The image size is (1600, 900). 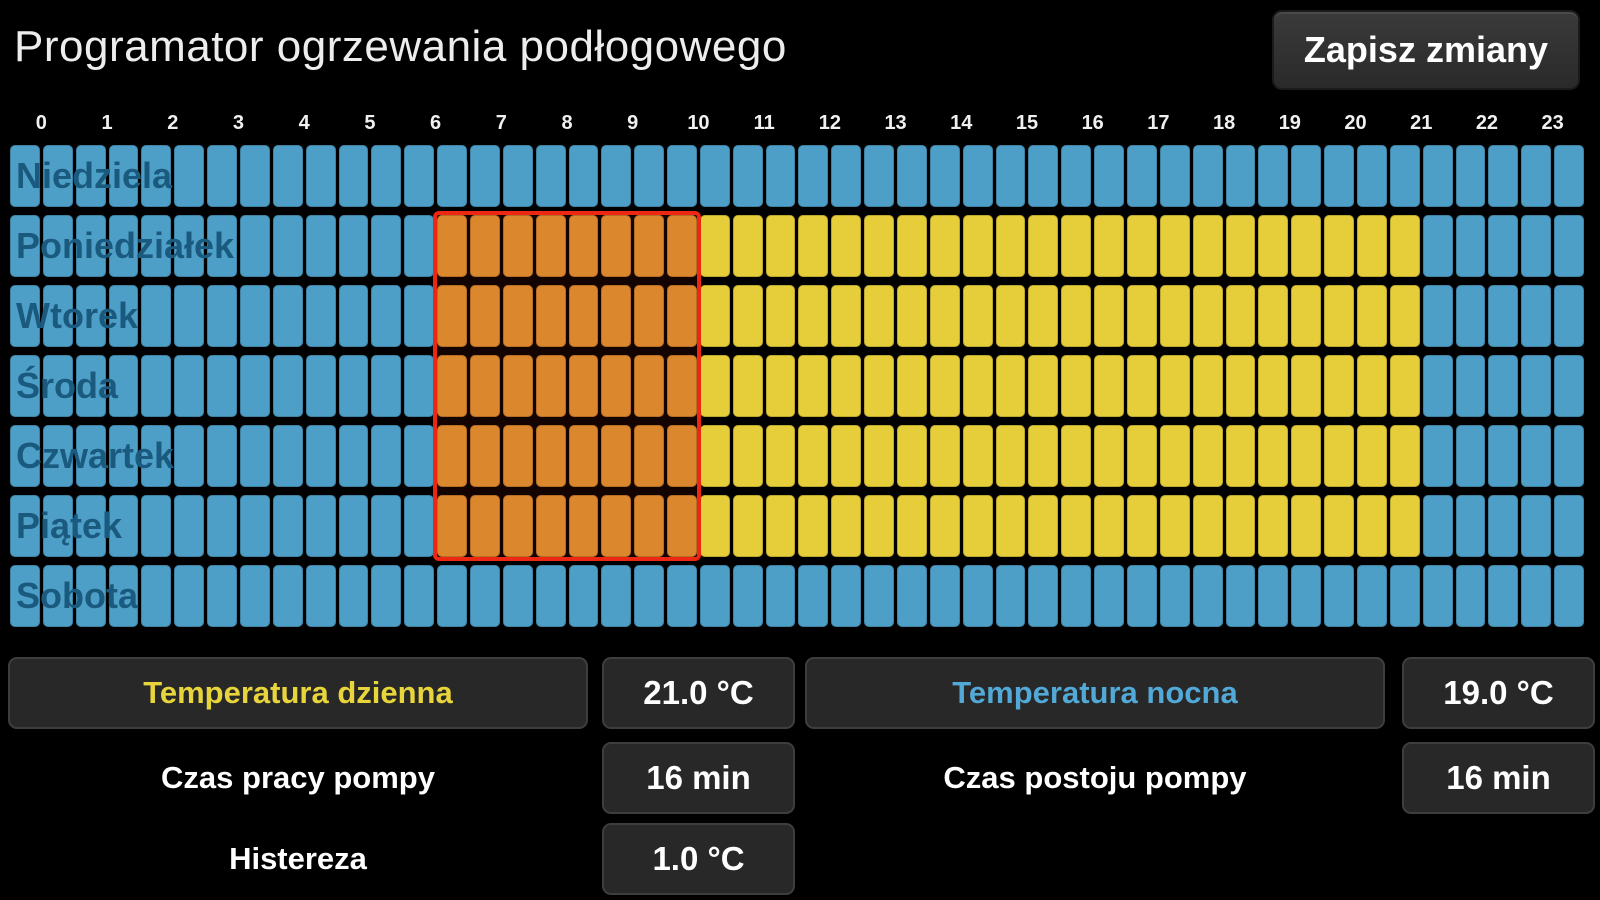 I want to click on save-changes-button: Zapisz zmiany, so click(x=1425, y=50).